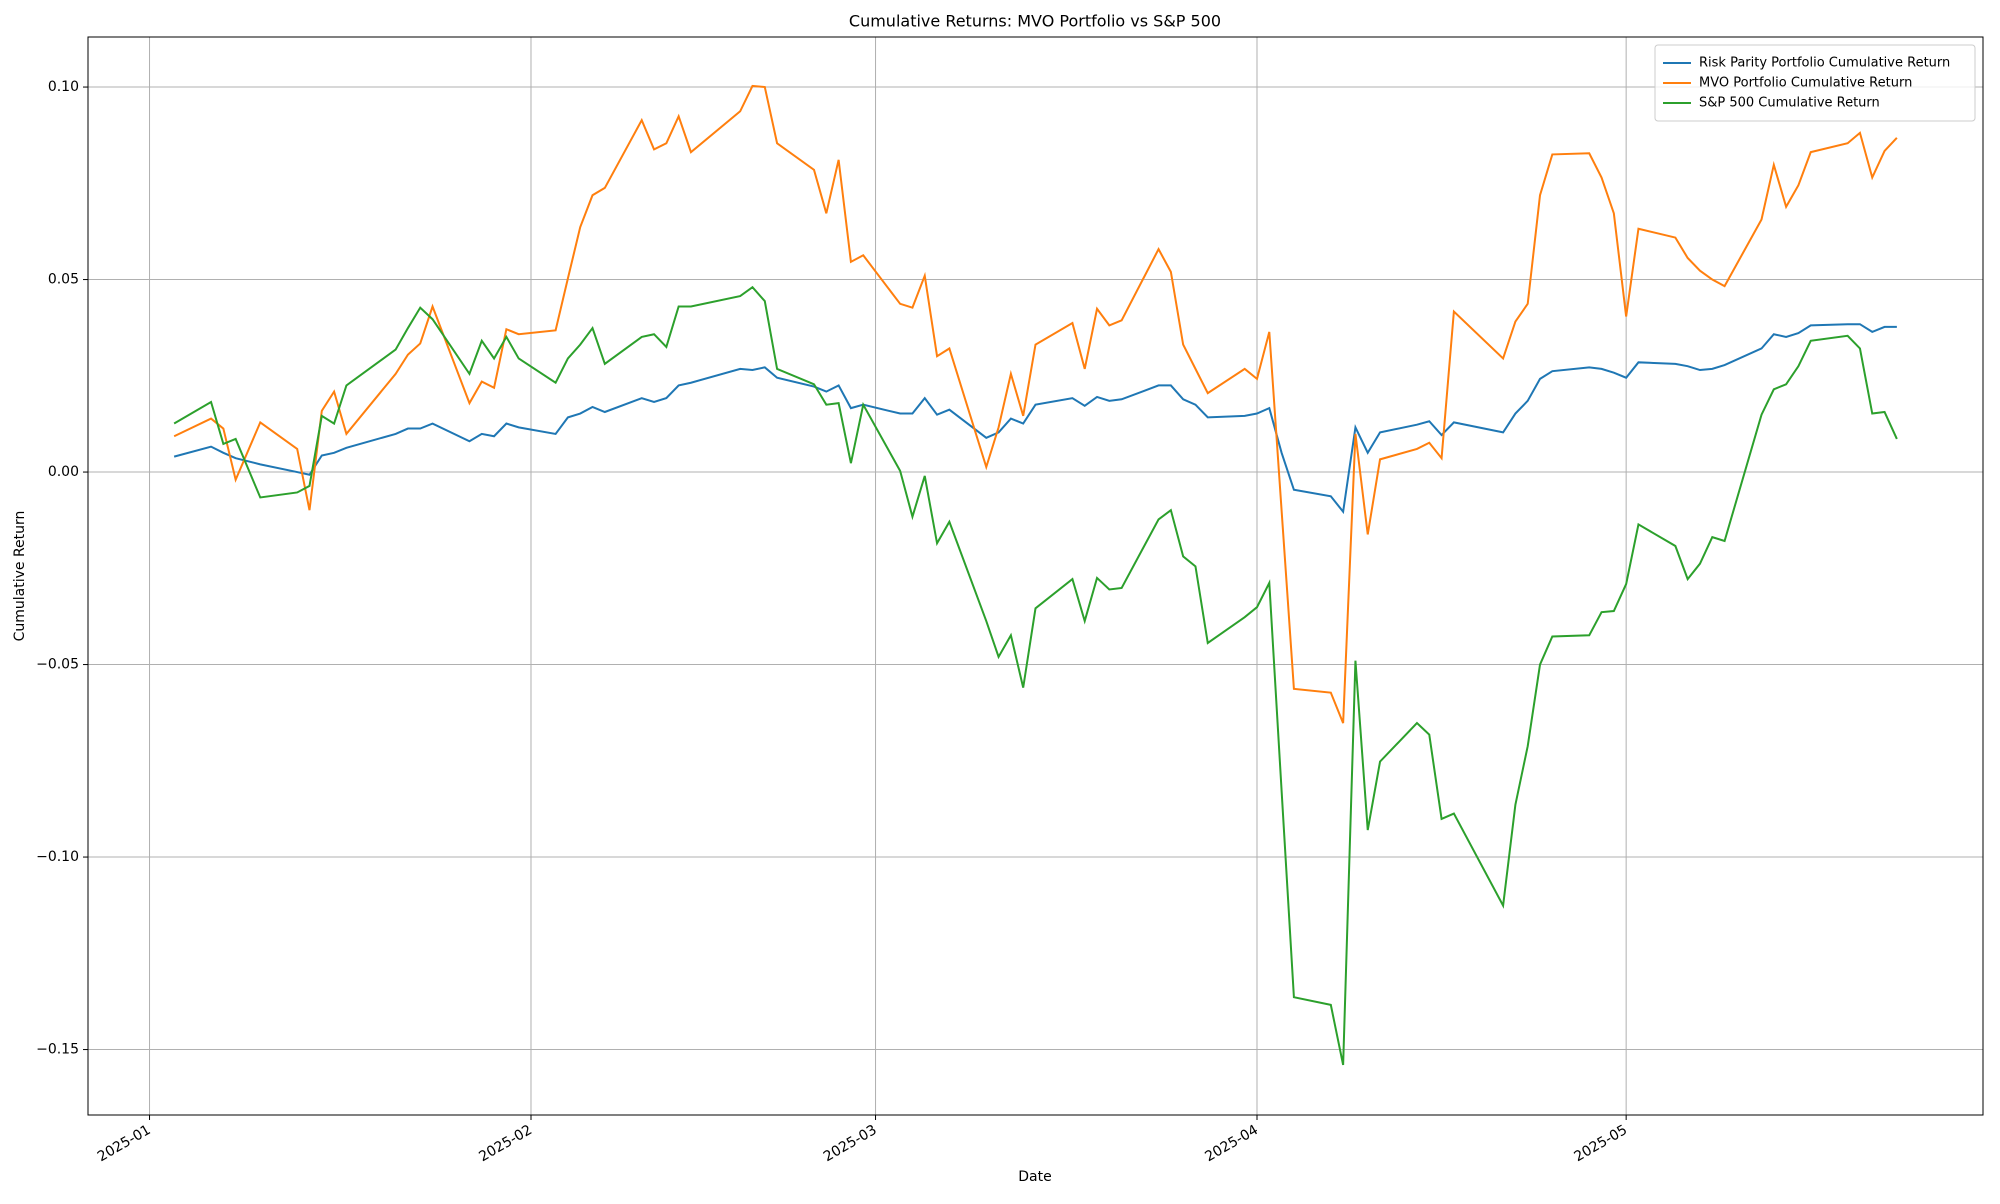 The height and width of the screenshot is (1204, 2000). Describe the element at coordinates (1805, 83) in the screenshot. I see `legend-label: MVO Portfolio Cumulative Return` at that location.